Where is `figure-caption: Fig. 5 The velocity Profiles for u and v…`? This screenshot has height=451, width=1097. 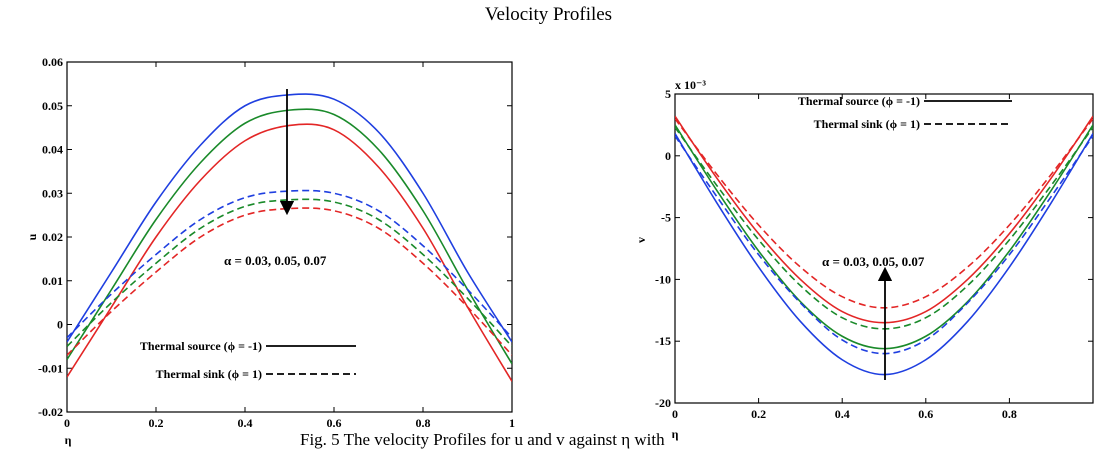
figure-caption: Fig. 5 The velocity Profiles for u and v… is located at coordinates (482, 439).